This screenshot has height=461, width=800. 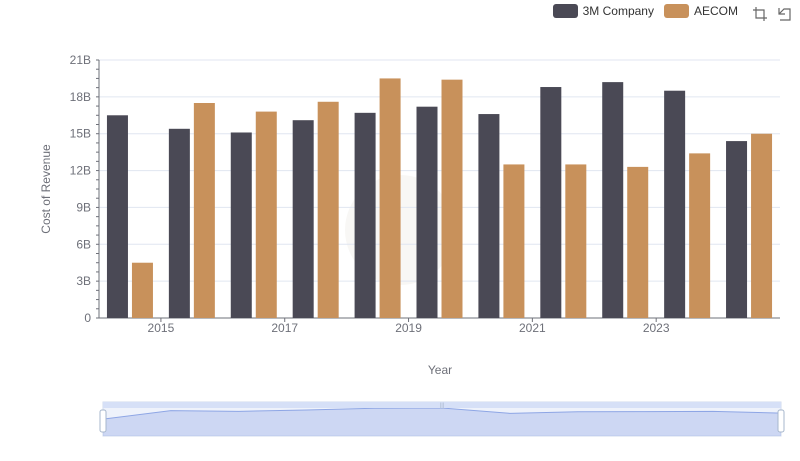 What do you see at coordinates (656, 328) in the screenshot?
I see `x-tick-label: 2023` at bounding box center [656, 328].